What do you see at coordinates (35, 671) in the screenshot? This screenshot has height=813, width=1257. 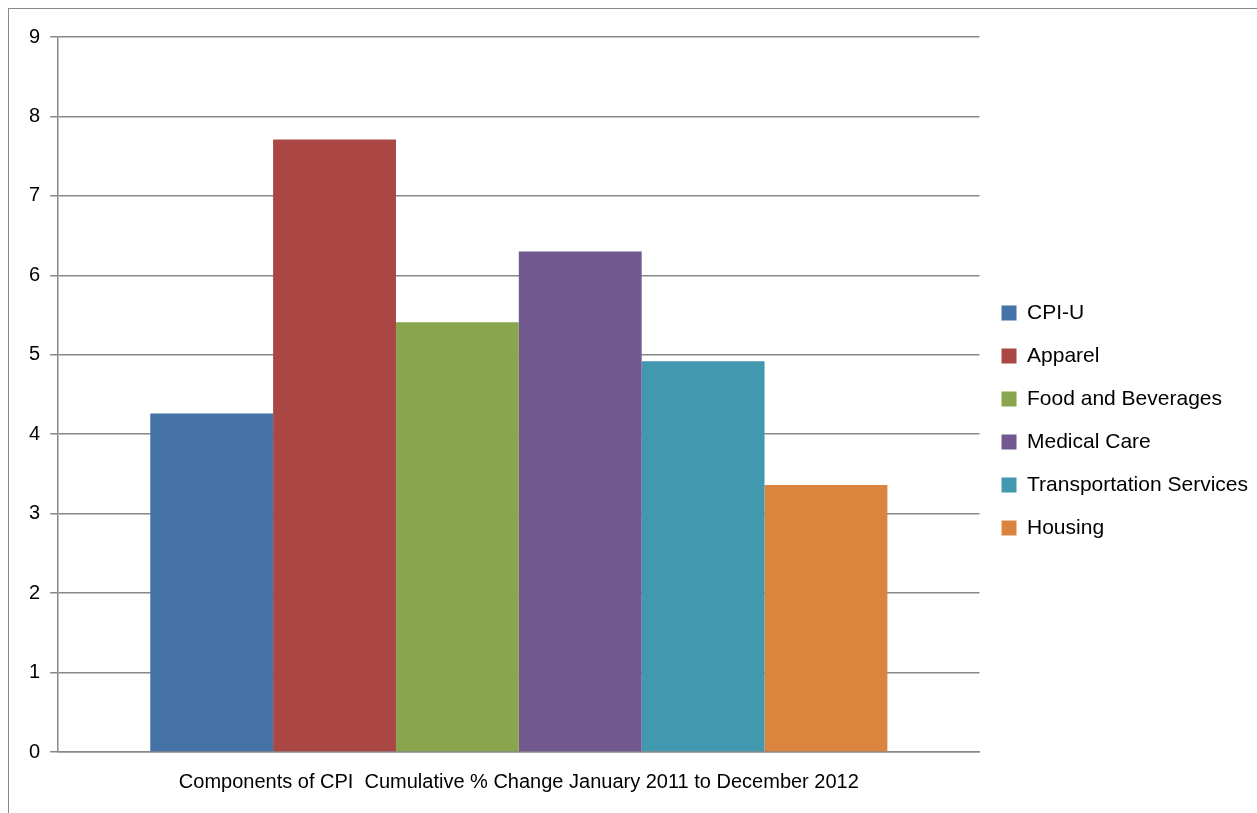 I see `y-tick-label: 1` at bounding box center [35, 671].